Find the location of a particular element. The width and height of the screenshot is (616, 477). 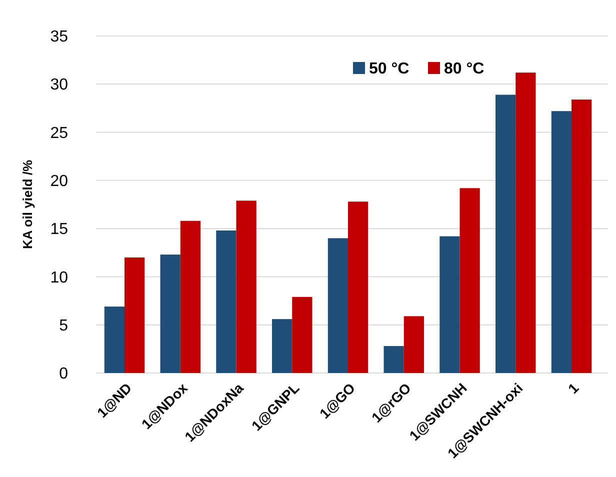

legend-label: 80 °C is located at coordinates (464, 69).